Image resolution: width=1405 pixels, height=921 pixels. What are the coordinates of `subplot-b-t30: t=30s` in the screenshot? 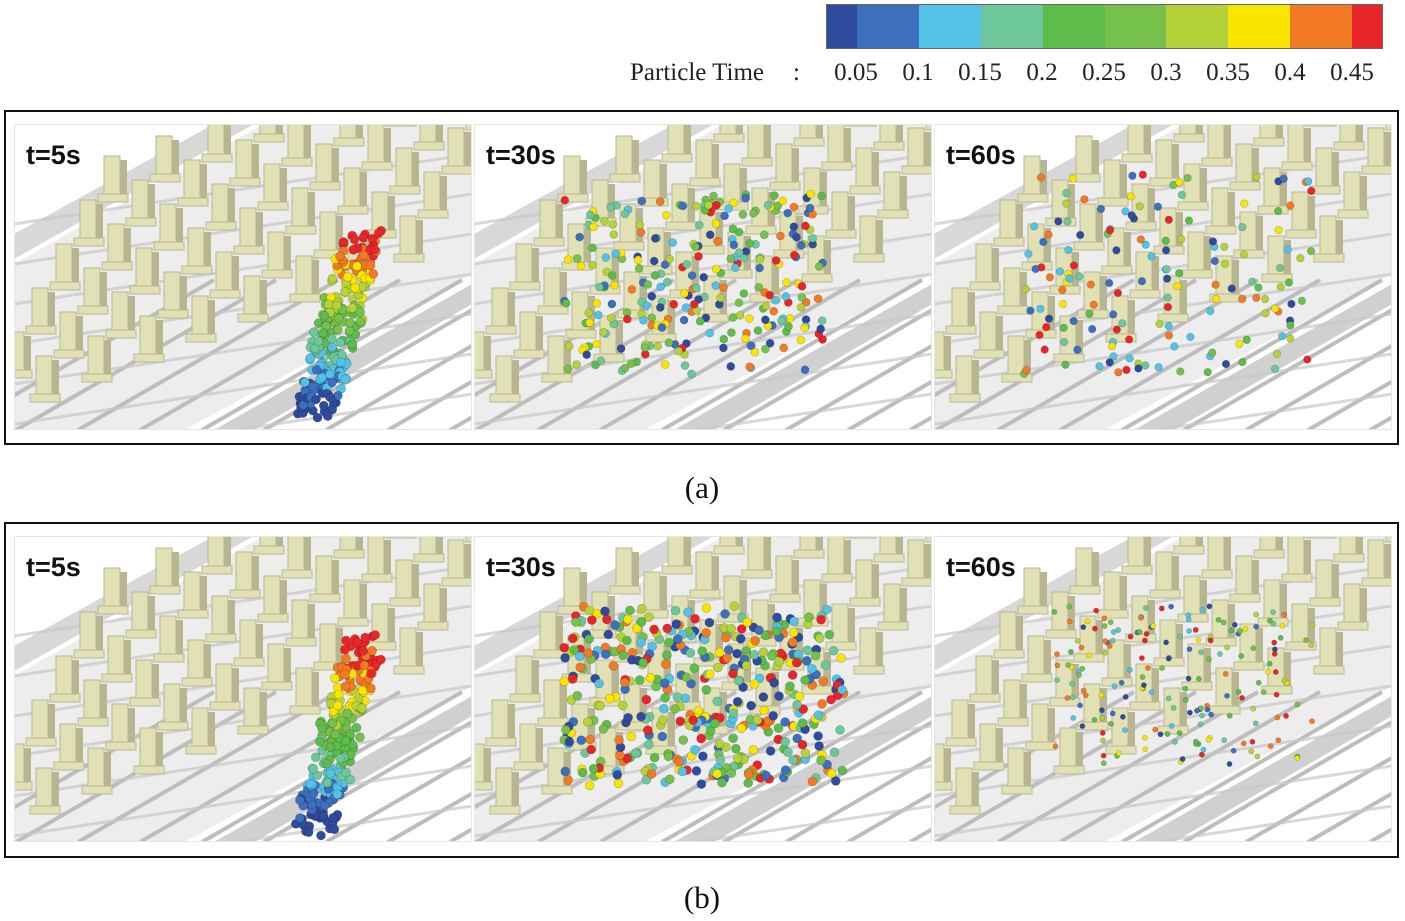 It's located at (703, 689).